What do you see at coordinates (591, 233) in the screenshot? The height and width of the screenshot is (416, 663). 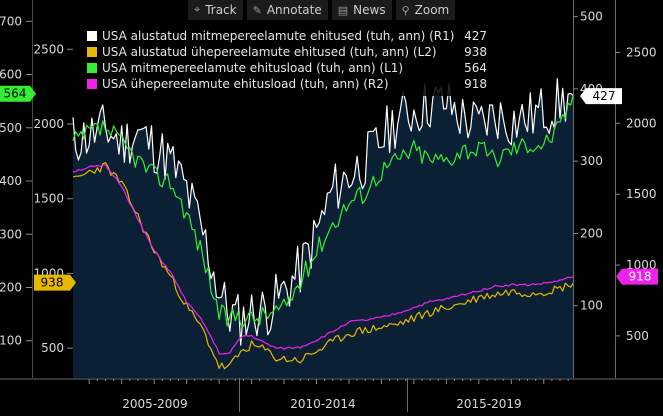 I see `right-axis-1-tick-label: 200` at bounding box center [591, 233].